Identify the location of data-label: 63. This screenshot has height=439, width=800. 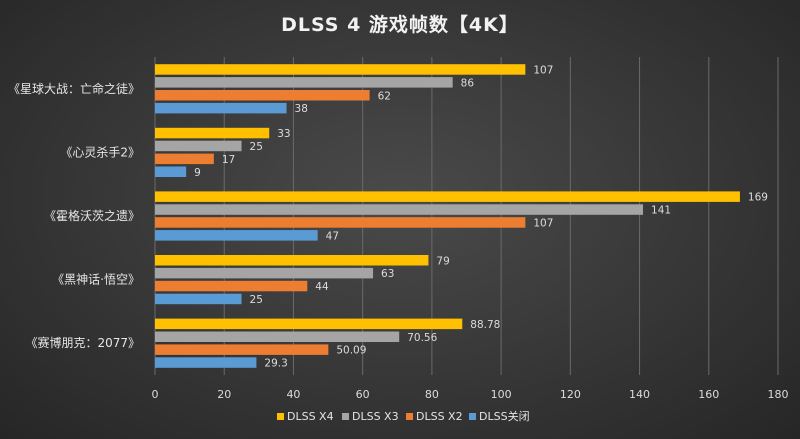
(387, 274).